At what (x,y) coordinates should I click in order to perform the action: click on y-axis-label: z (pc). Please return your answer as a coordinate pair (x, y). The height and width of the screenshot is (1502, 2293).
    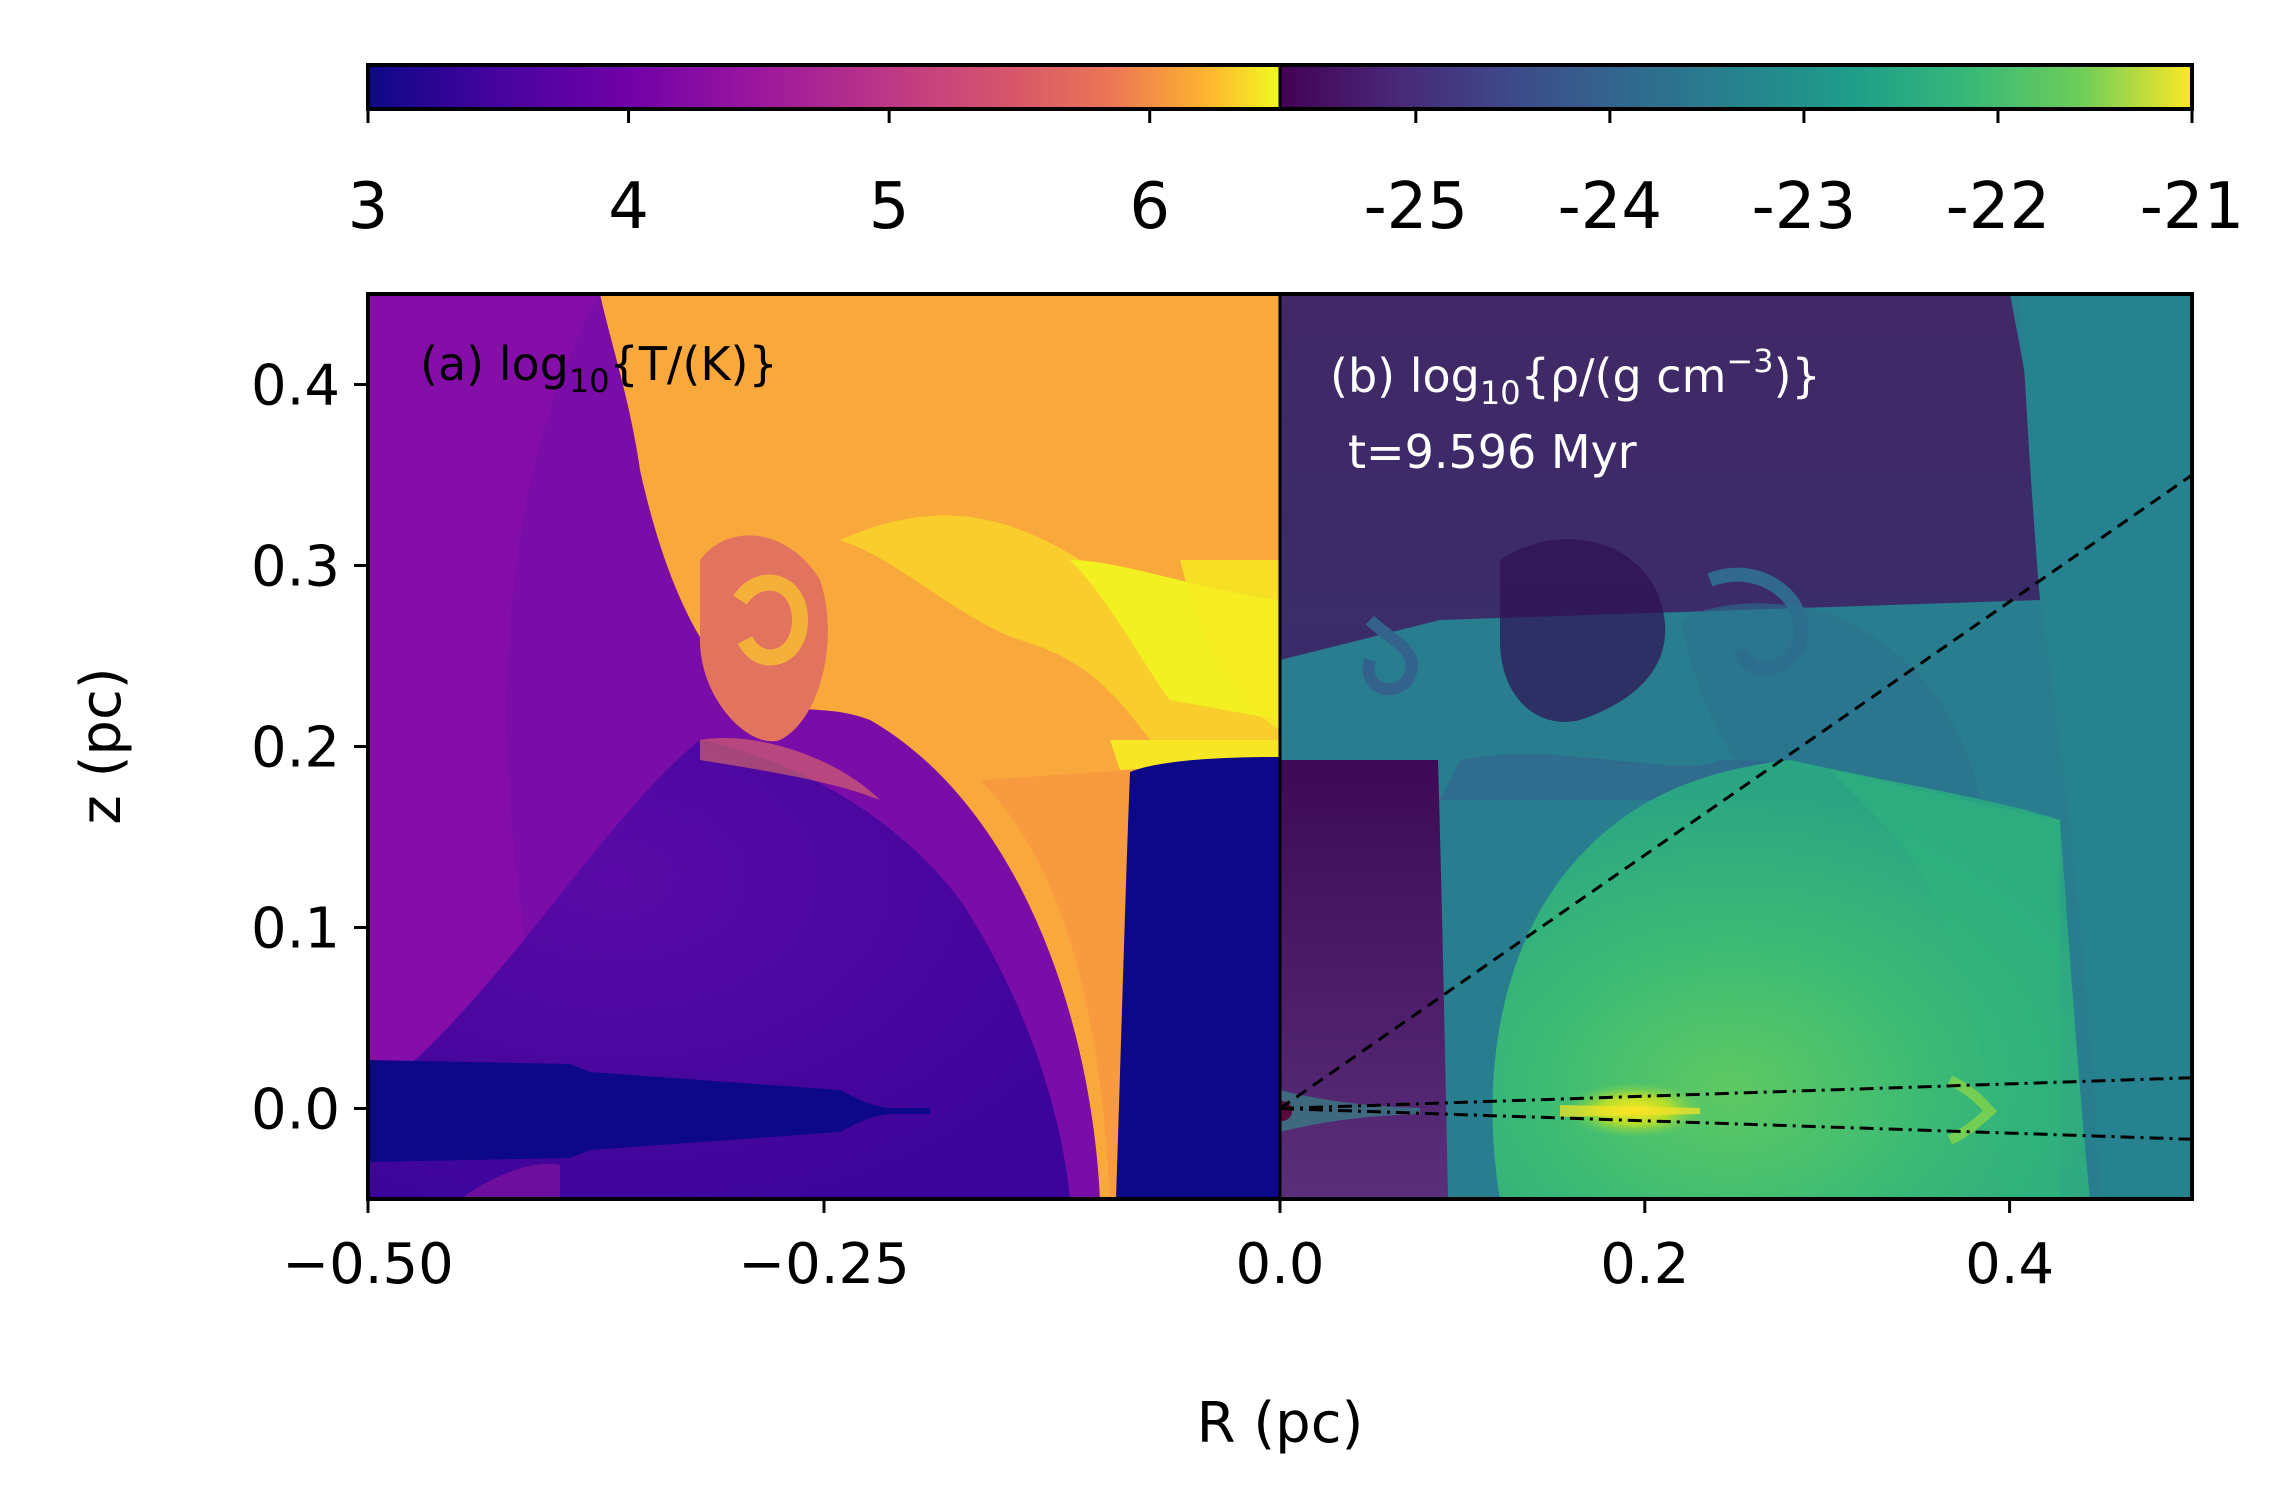
    Looking at the image, I should click on (101, 745).